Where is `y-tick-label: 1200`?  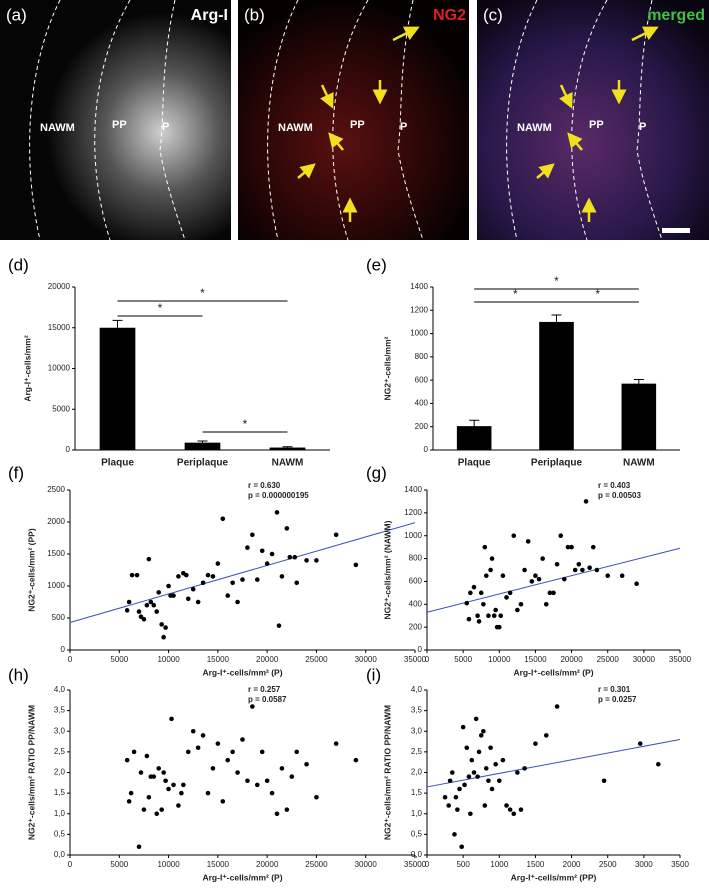
y-tick-label: 1200 is located at coordinates (419, 309).